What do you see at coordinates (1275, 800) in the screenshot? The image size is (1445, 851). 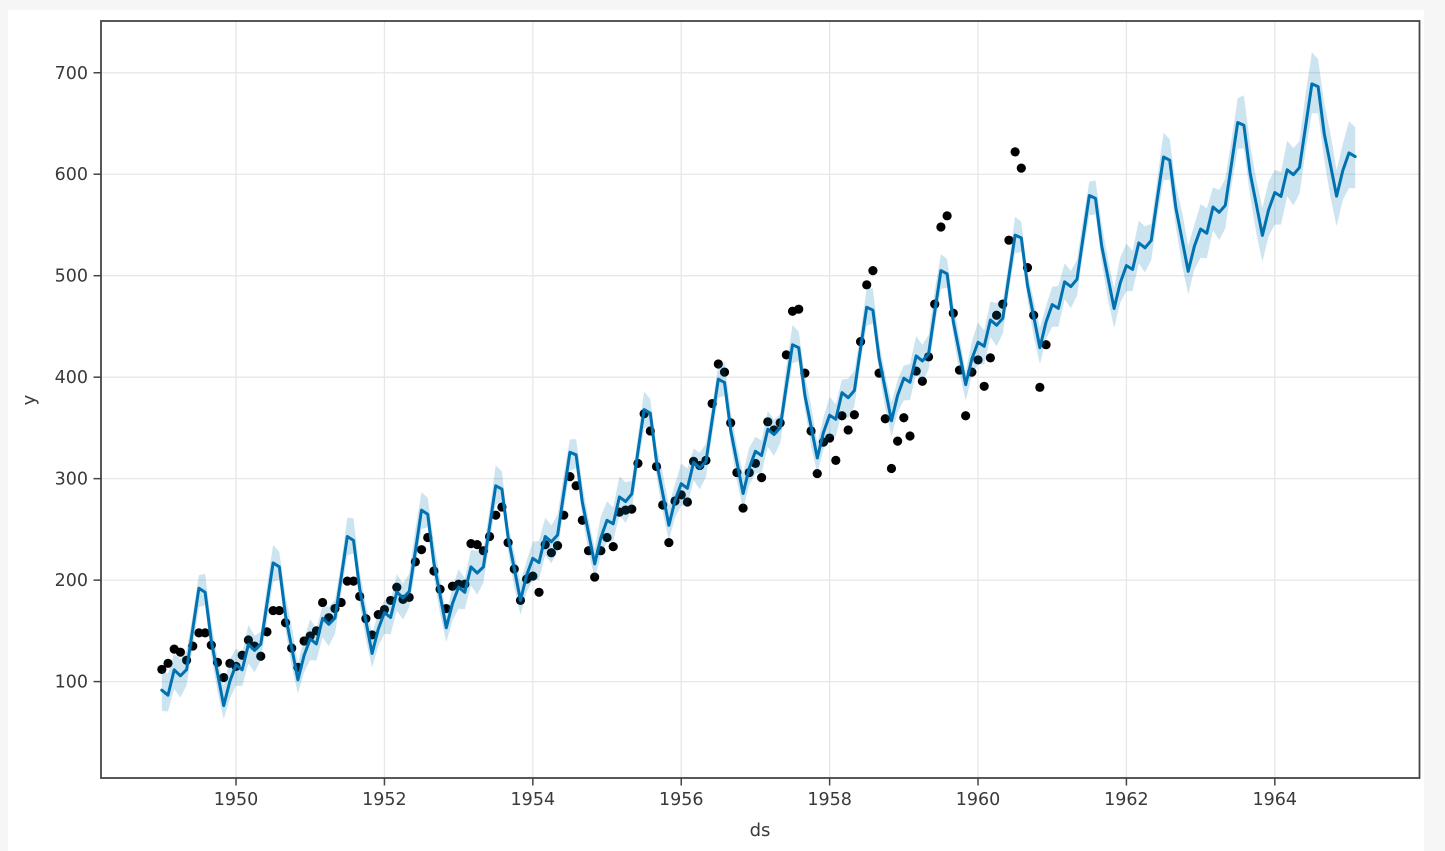 I see `x-tick-label: 1964` at bounding box center [1275, 800].